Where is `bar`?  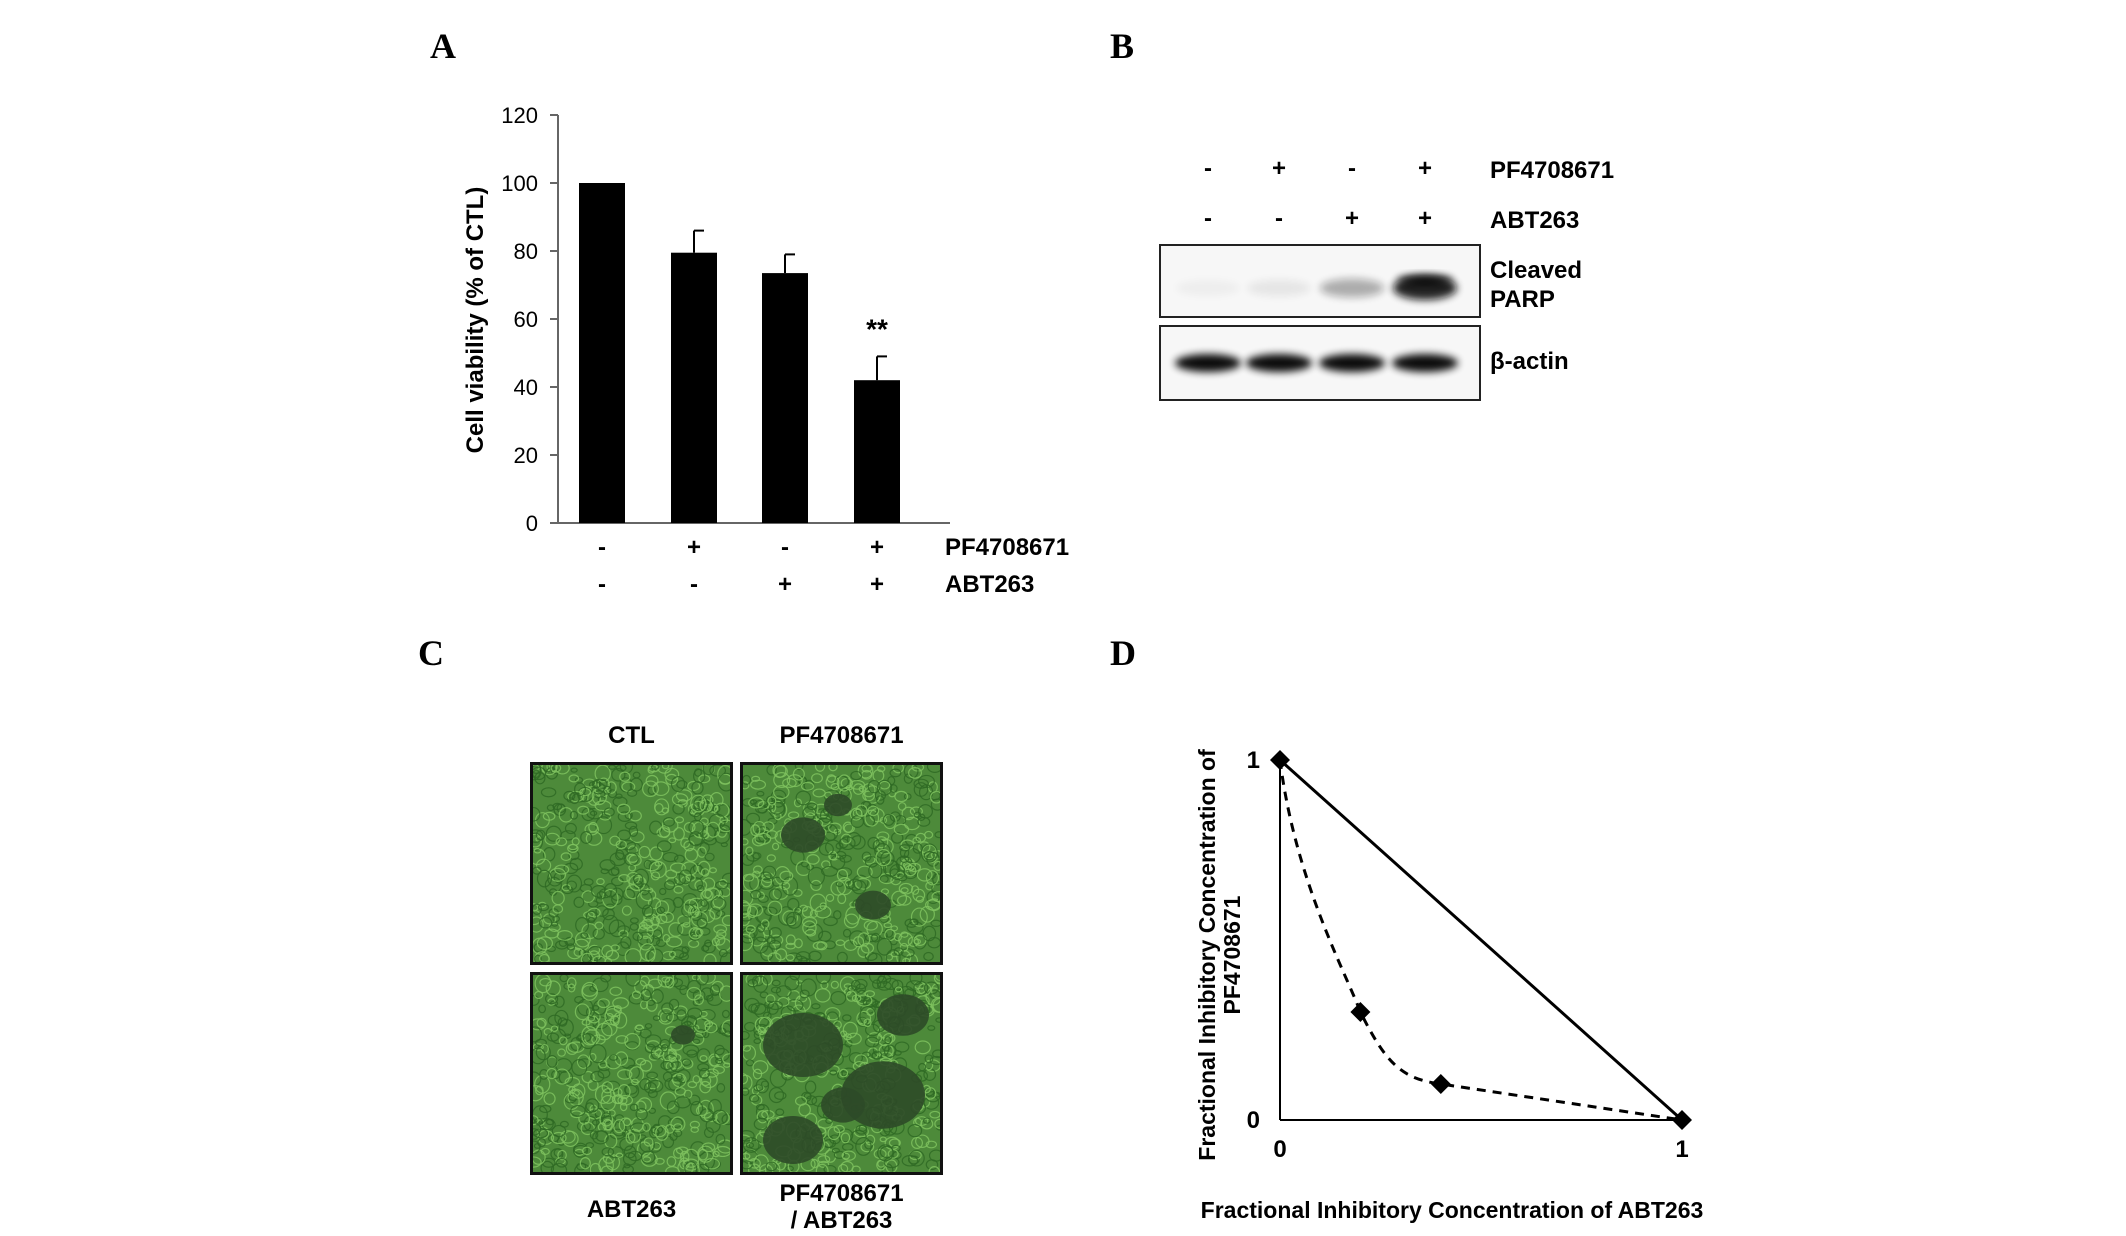 bar is located at coordinates (877, 451).